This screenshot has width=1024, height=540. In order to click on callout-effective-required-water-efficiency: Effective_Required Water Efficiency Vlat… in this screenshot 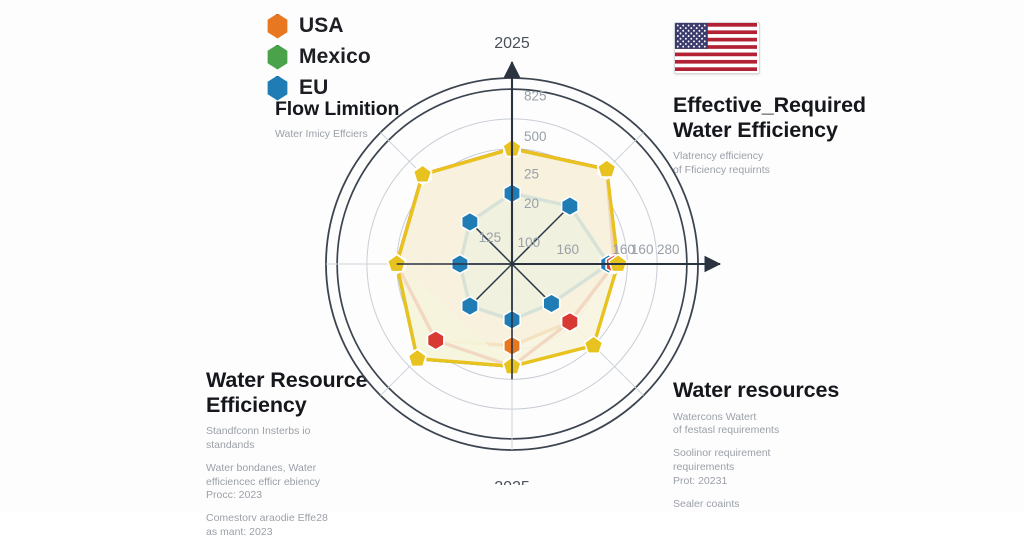, I will do `click(780, 135)`.